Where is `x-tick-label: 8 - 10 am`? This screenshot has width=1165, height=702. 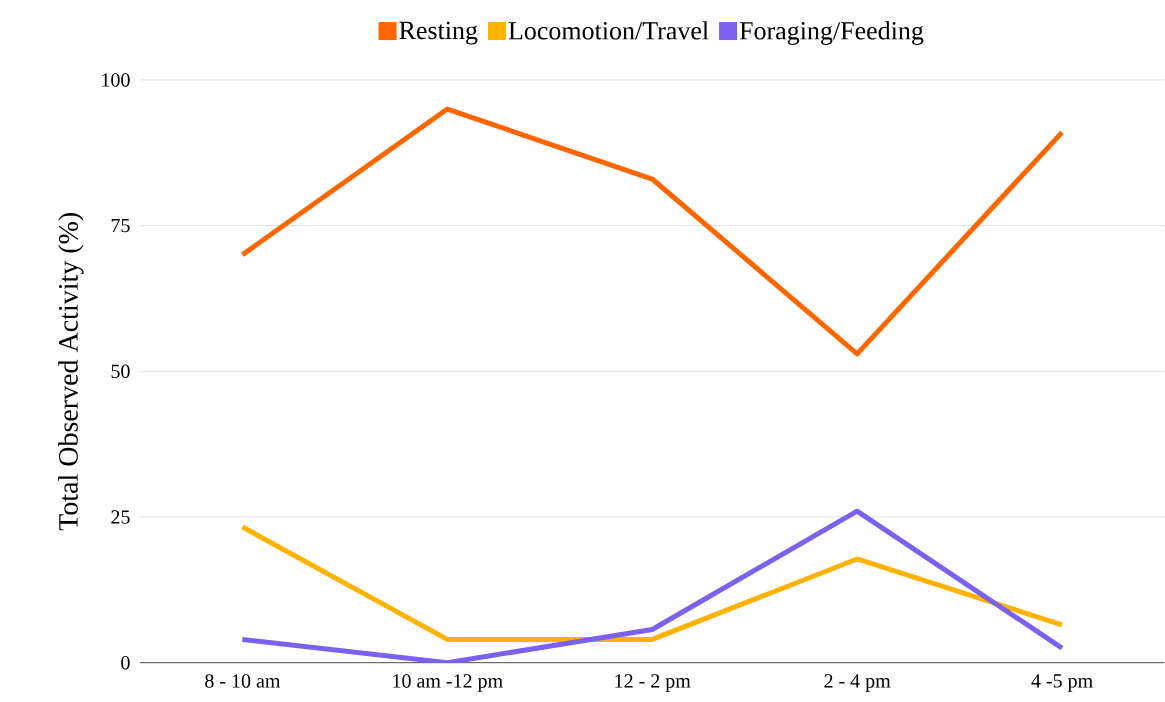 x-tick-label: 8 - 10 am is located at coordinates (243, 681).